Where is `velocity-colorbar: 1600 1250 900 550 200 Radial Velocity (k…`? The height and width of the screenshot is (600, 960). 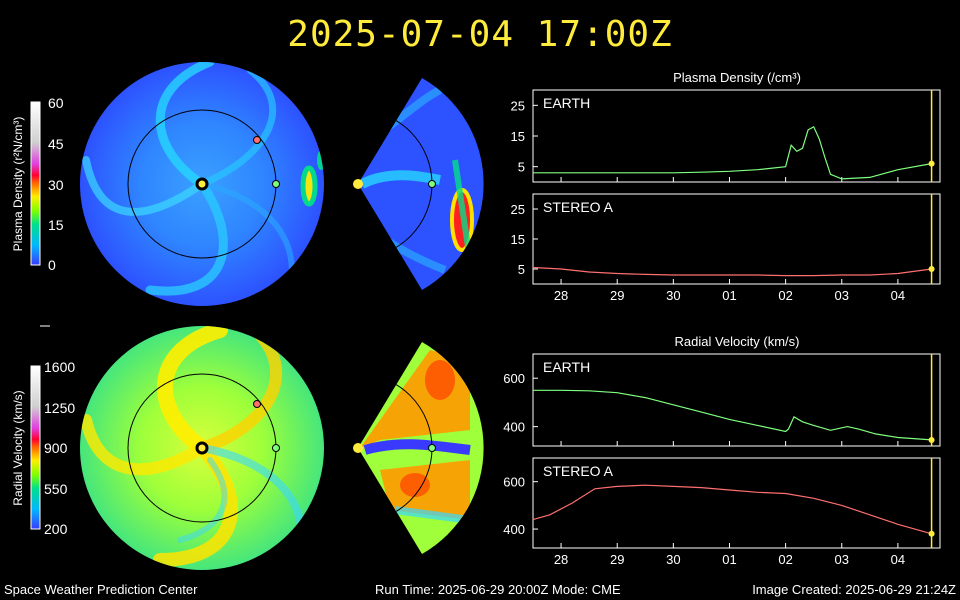
velocity-colorbar: 1600 1250 900 550 200 Radial Velocity (k… is located at coordinates (43, 448).